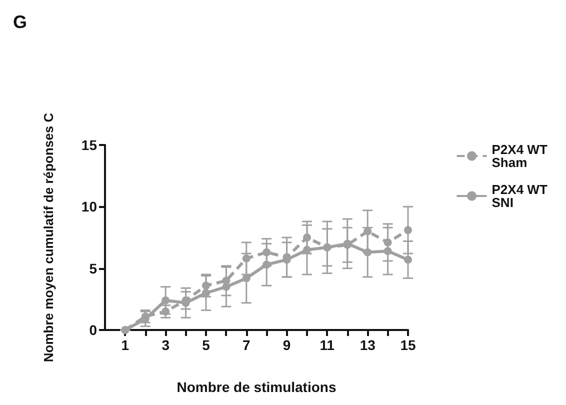 This screenshot has width=566, height=405. Describe the element at coordinates (286, 345) in the screenshot. I see `x-tick-label: 9` at that location.